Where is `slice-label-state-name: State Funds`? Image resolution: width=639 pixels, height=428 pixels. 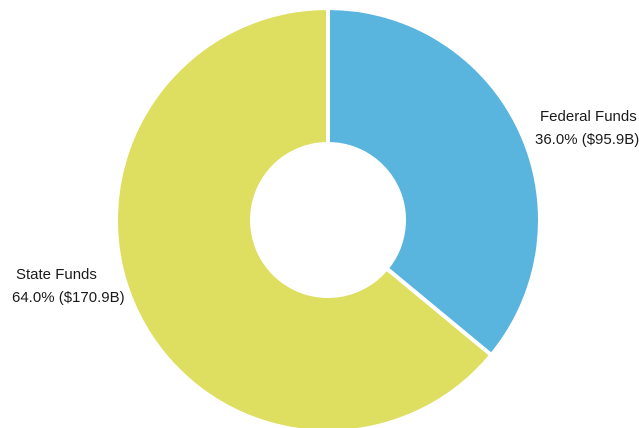
slice-label-state-name: State Funds is located at coordinates (56, 274).